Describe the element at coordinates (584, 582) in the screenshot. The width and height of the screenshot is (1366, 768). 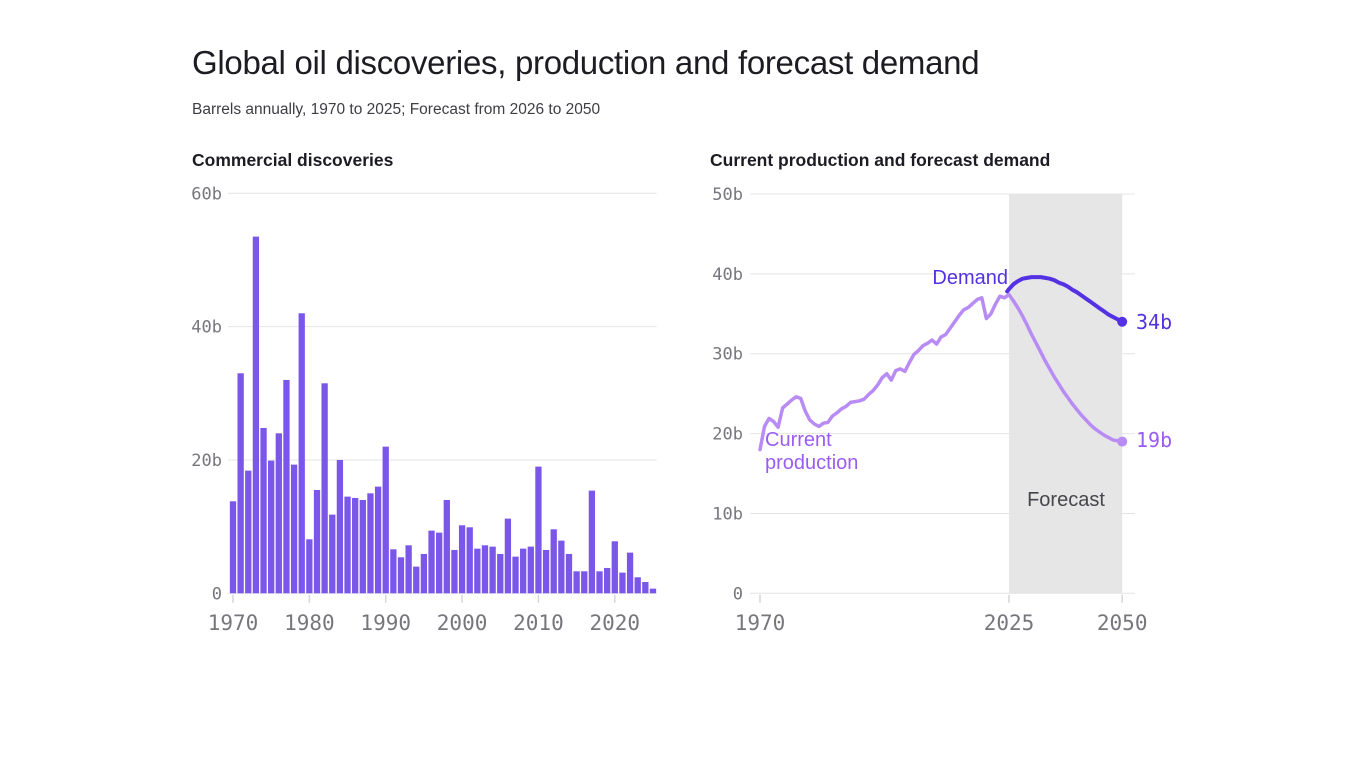
I see `discovery-bar-2016` at that location.